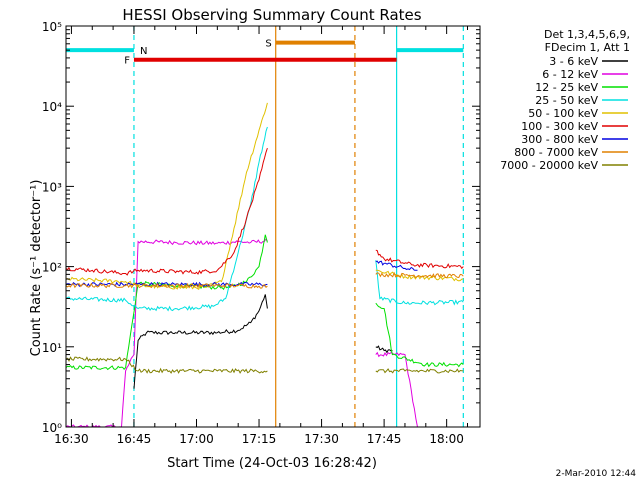  I want to click on y-tick-label-0: 10⁰, so click(52, 428).